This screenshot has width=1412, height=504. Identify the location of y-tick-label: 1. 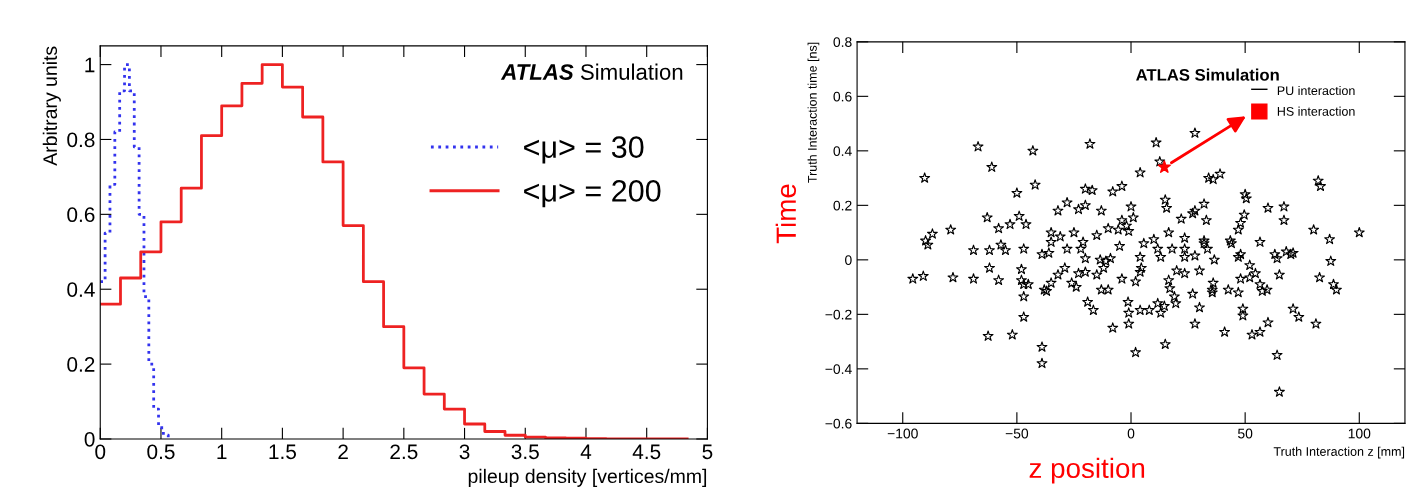
(90, 65).